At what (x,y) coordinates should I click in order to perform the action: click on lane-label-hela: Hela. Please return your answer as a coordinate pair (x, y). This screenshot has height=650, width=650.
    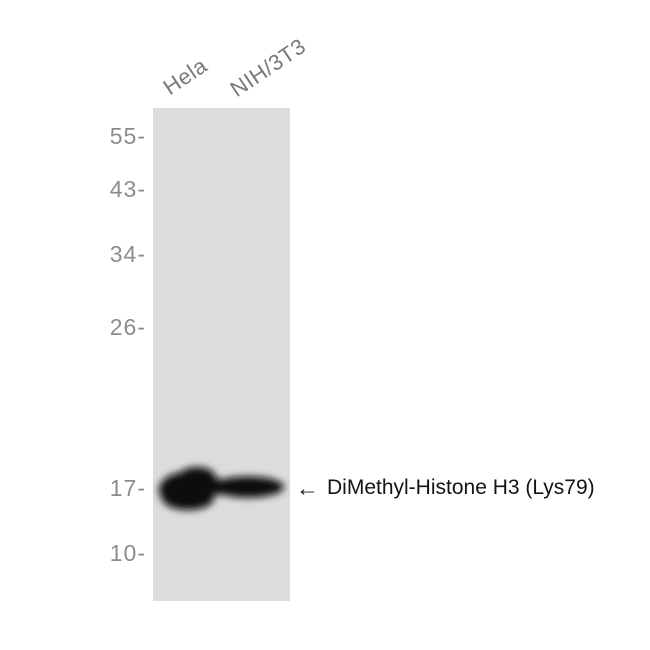
    Looking at the image, I should click on (185, 76).